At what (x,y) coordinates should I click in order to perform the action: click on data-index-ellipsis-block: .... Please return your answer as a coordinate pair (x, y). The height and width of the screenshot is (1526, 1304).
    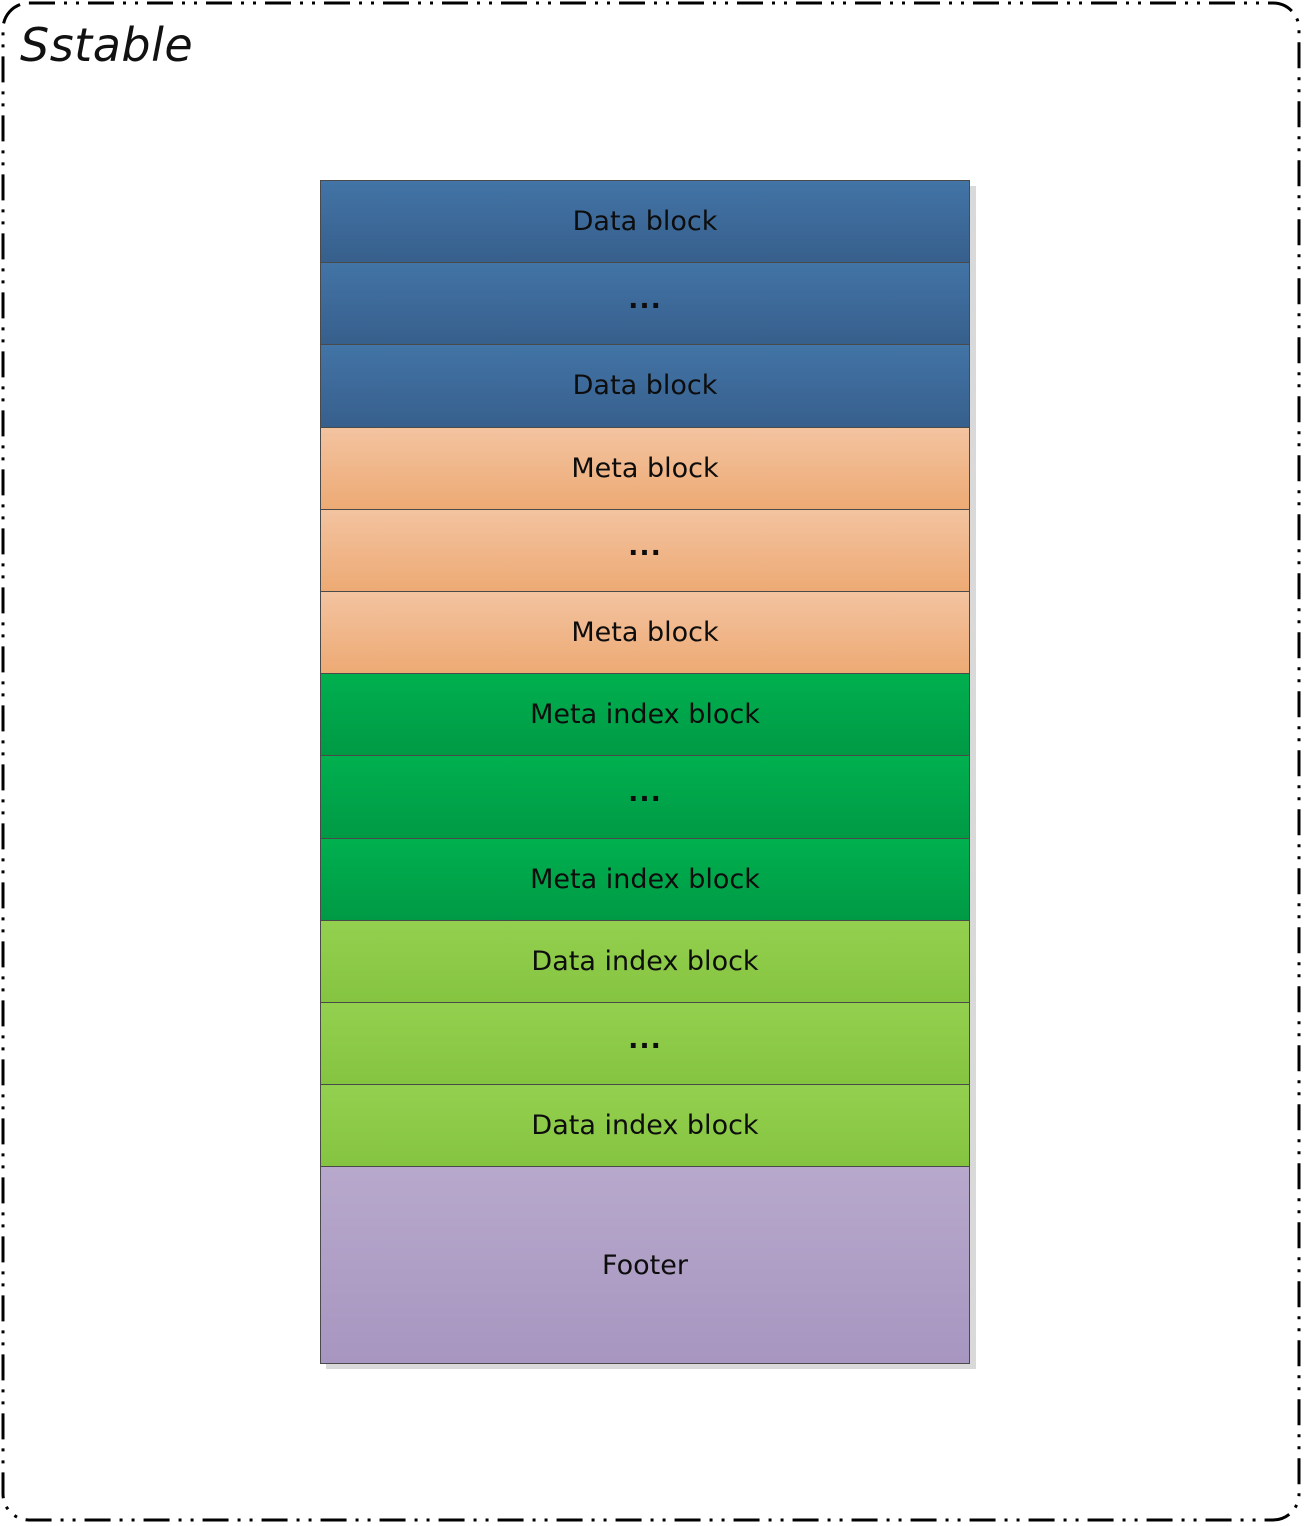
    Looking at the image, I should click on (645, 1044).